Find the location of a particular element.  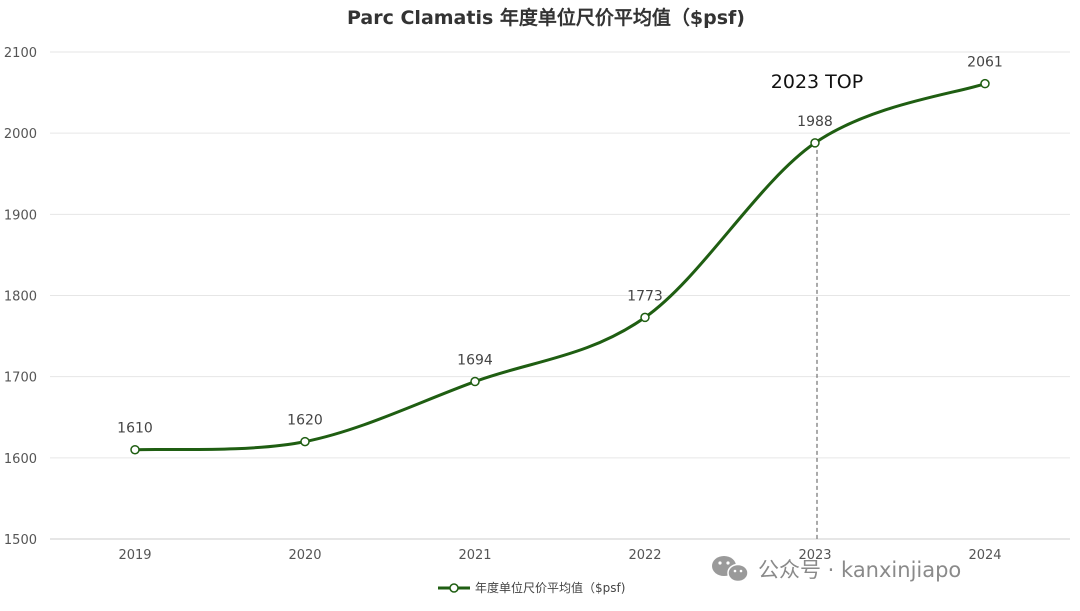

data-label: 1694 is located at coordinates (475, 361).